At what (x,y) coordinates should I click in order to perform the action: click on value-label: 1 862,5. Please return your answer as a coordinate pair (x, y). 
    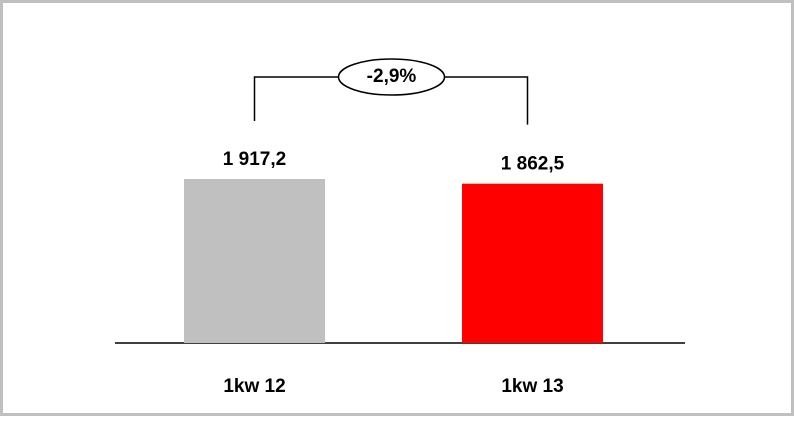
    Looking at the image, I should click on (533, 164).